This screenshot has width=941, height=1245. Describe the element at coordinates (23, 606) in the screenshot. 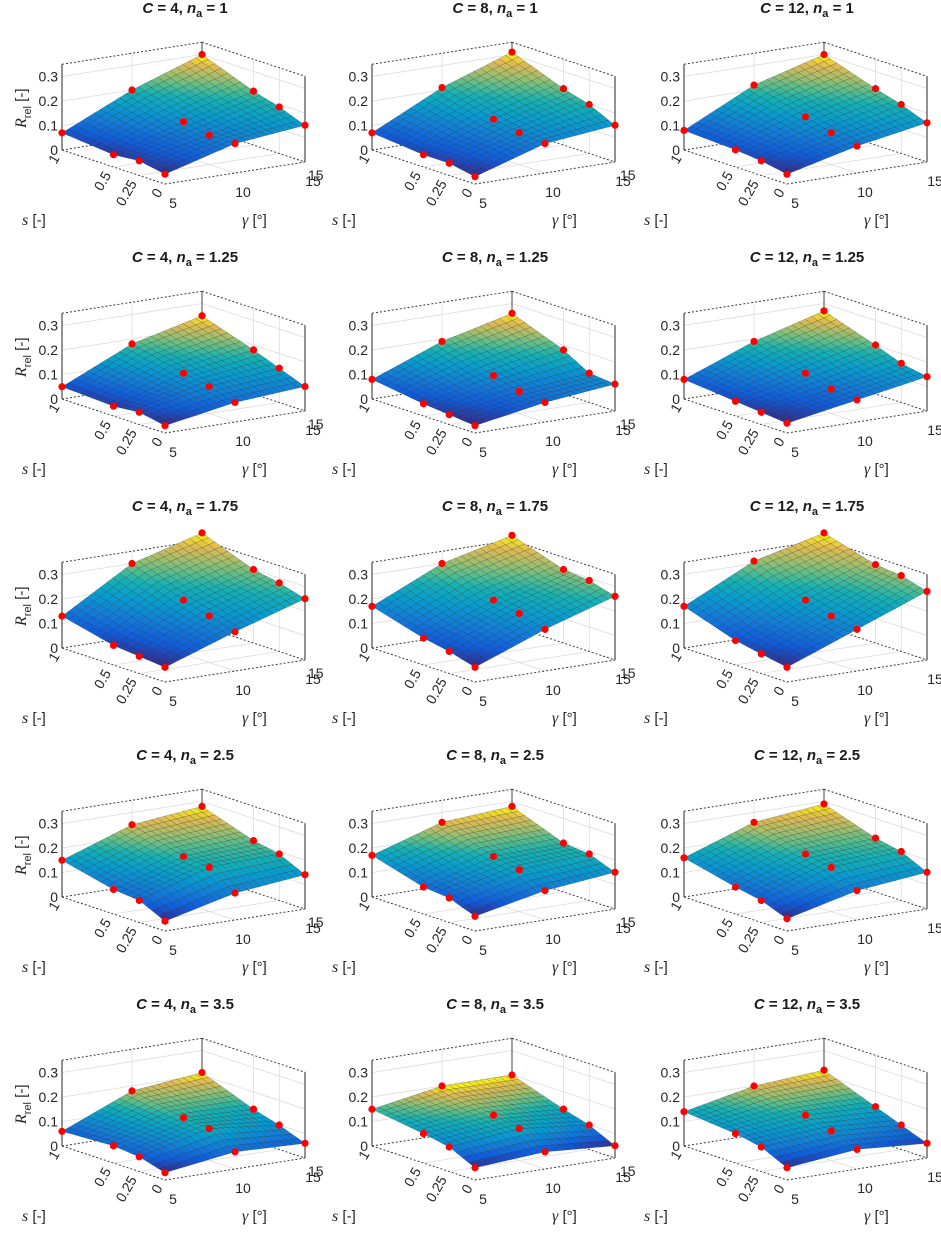

I see `z-axis-label: Rrel [-]` at that location.